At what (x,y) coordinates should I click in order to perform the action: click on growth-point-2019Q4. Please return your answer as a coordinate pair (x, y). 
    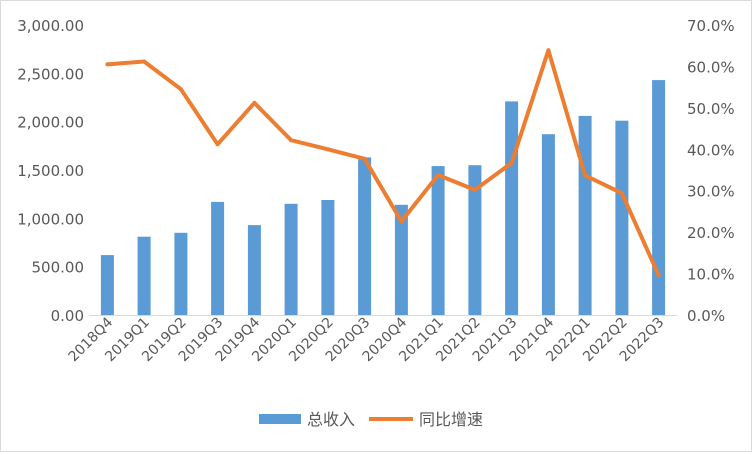
    Looking at the image, I should click on (254, 102).